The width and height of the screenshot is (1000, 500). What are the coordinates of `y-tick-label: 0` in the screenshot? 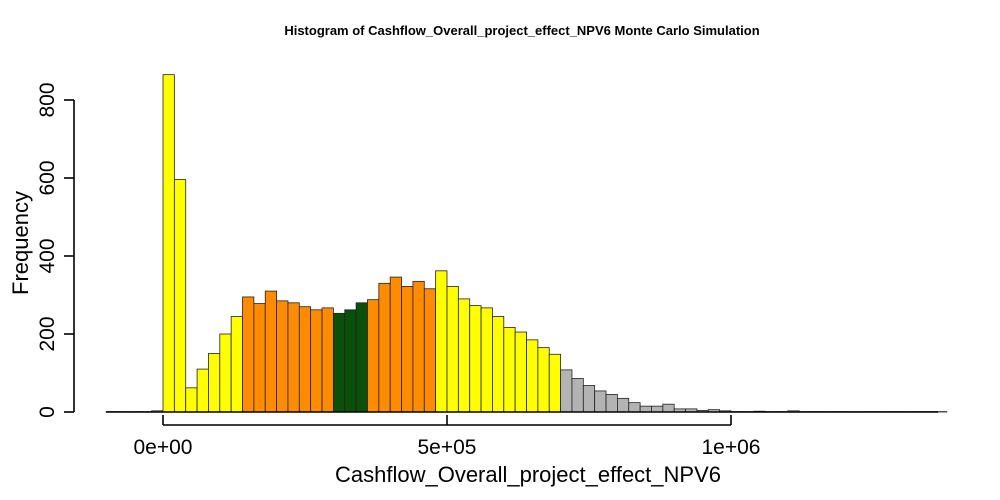 It's located at (47, 412).